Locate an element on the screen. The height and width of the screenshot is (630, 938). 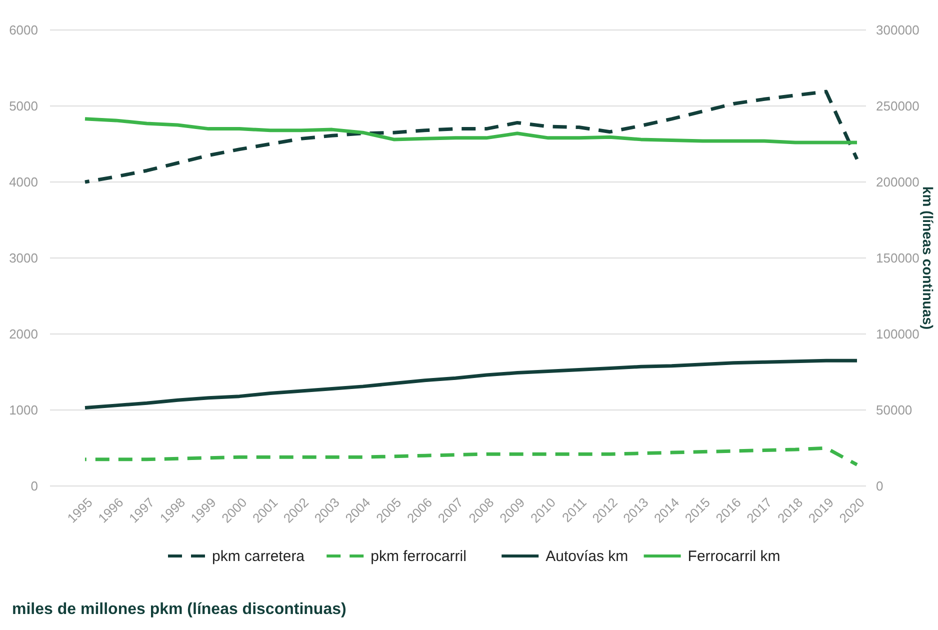
y-tick-label: 5000 is located at coordinates (23, 106).